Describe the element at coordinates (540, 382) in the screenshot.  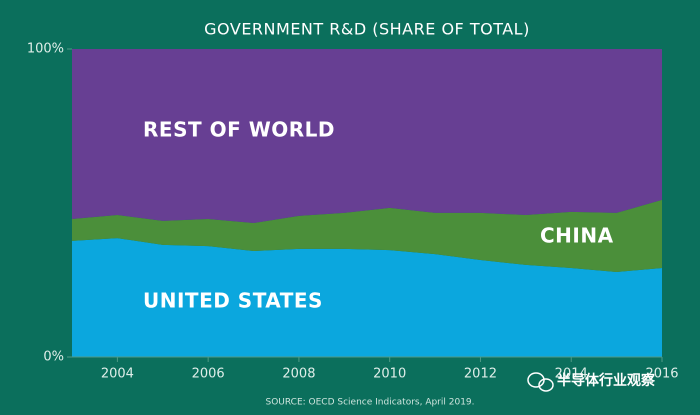
I see `watermark-icon` at that location.